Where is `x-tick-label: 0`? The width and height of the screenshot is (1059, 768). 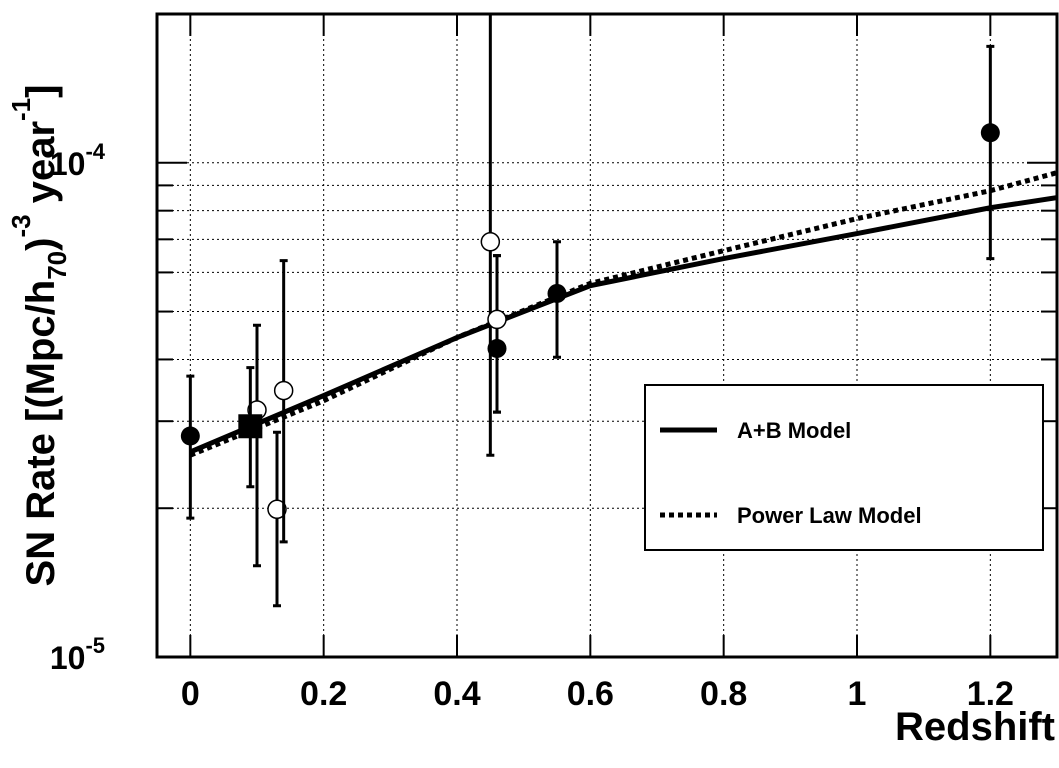
x-tick-label: 0 is located at coordinates (190, 694).